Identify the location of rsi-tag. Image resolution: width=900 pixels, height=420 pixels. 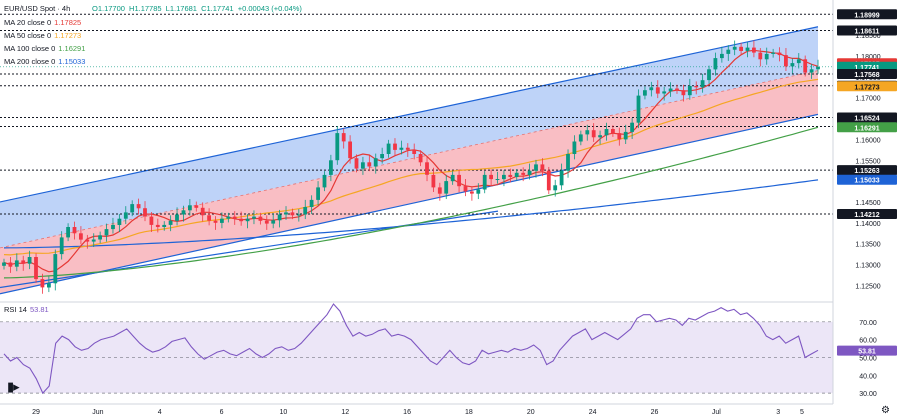
(867, 350).